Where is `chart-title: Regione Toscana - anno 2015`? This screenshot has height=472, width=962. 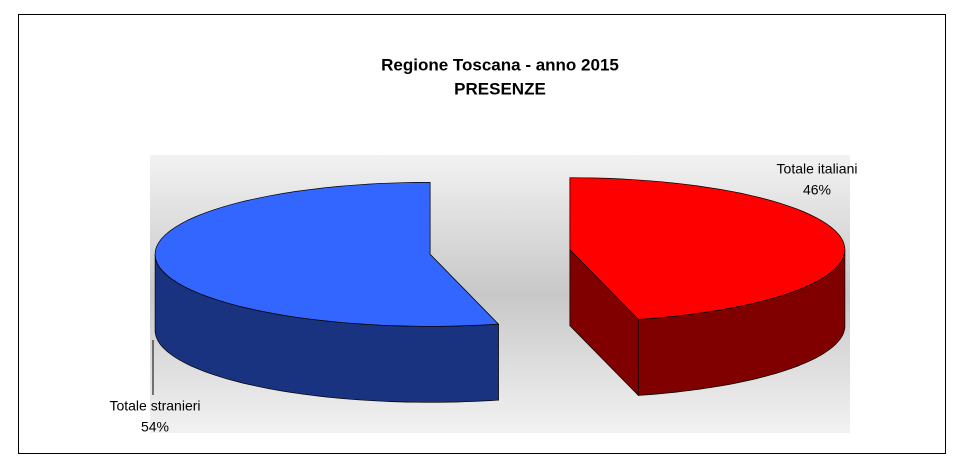 chart-title: Regione Toscana - anno 2015 is located at coordinates (500, 64).